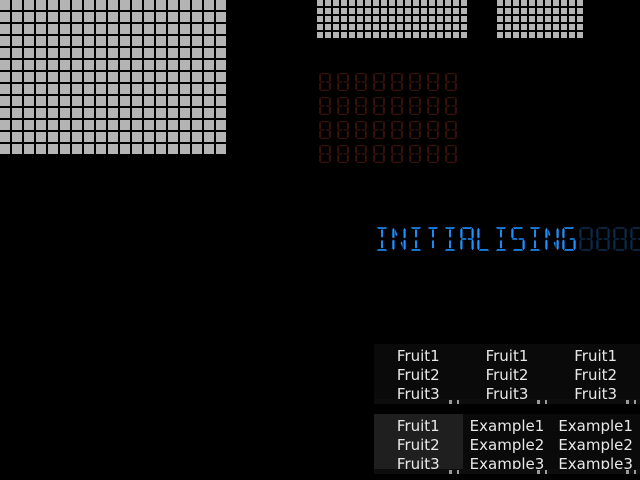 This screenshot has height=480, width=640. I want to click on fruit-table-upper-column-3: Fruit1 Fruit2 Fruit3, so click(595, 374).